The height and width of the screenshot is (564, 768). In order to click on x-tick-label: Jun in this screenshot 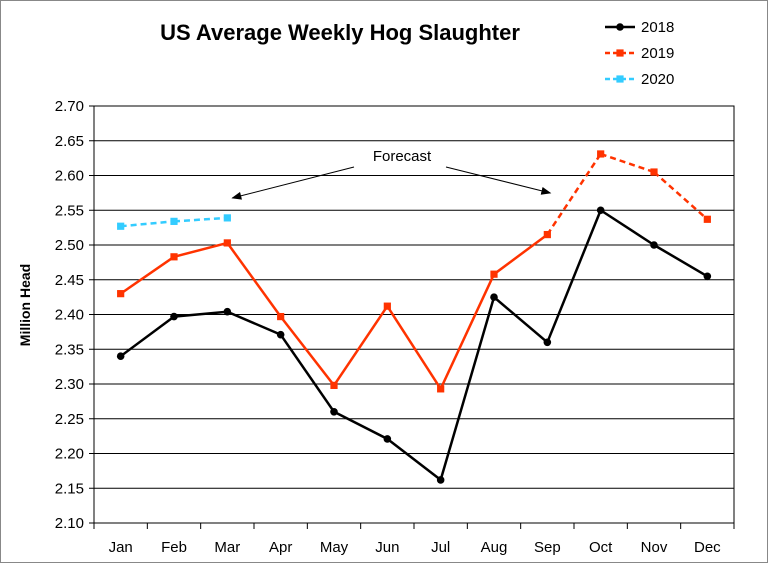, I will do `click(387, 547)`.